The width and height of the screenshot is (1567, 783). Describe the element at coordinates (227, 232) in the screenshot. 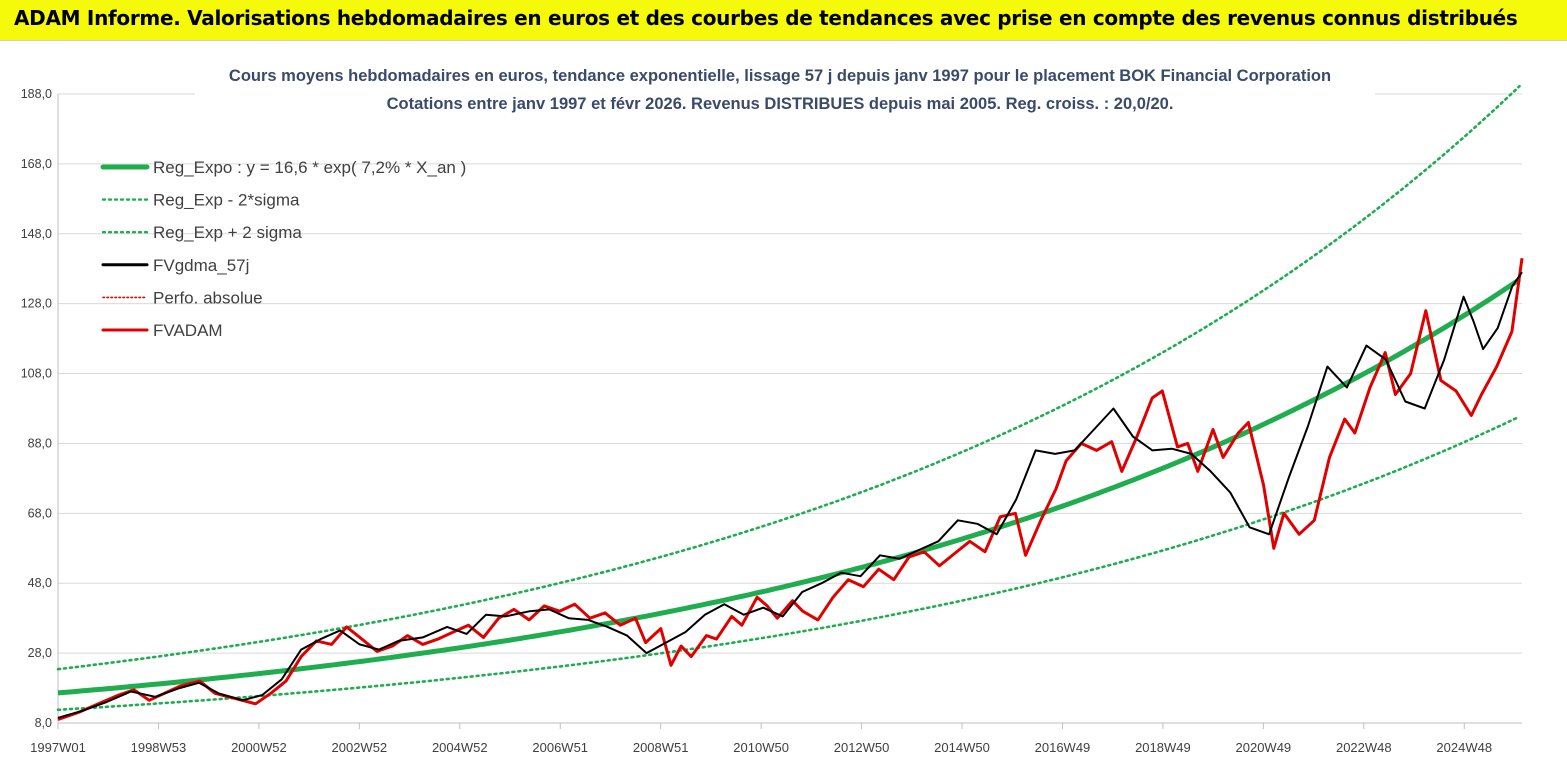

I see `legend-entry: Reg_Exp + 2 sigma` at that location.